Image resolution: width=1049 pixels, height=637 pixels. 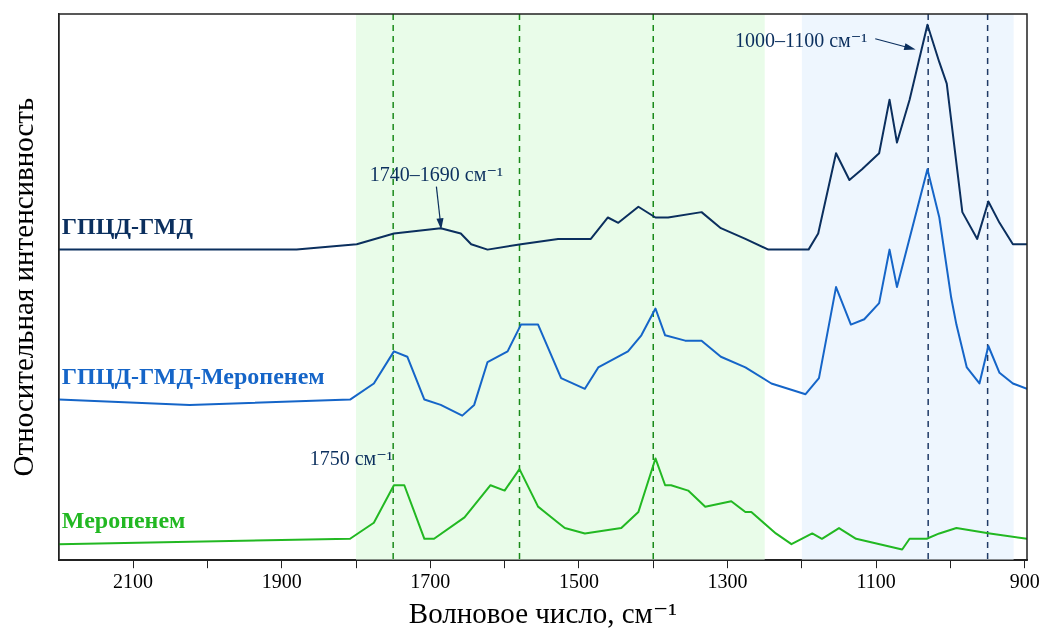 What do you see at coordinates (123, 520) in the screenshot?
I see `series-label: Меропенем` at bounding box center [123, 520].